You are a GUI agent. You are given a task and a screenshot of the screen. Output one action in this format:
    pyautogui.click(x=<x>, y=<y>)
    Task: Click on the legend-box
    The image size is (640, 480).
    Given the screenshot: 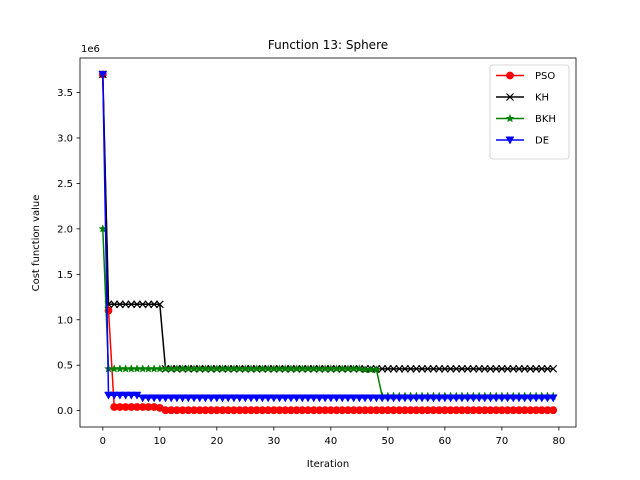 What is the action you would take?
    pyautogui.click(x=529, y=112)
    